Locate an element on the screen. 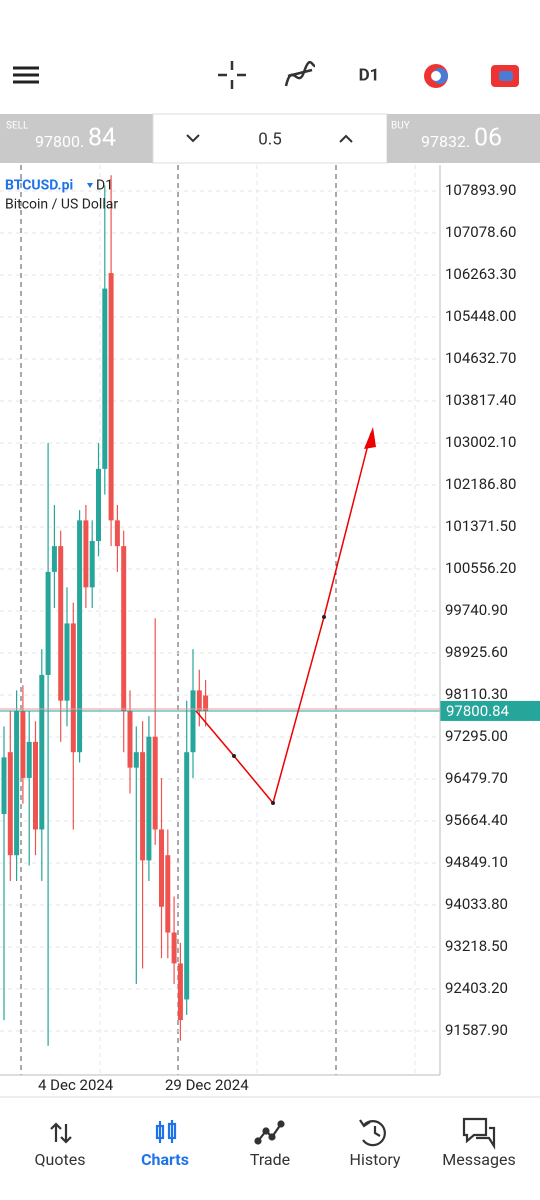 This screenshot has width=540, height=1200. y-tick-label: 93218.50 is located at coordinates (476, 946).